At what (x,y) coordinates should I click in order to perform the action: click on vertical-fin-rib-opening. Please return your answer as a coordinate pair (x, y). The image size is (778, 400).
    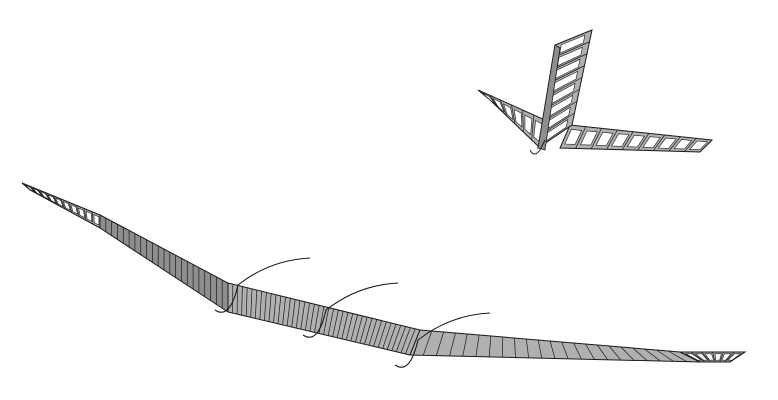
    Looking at the image, I should click on (572, 44).